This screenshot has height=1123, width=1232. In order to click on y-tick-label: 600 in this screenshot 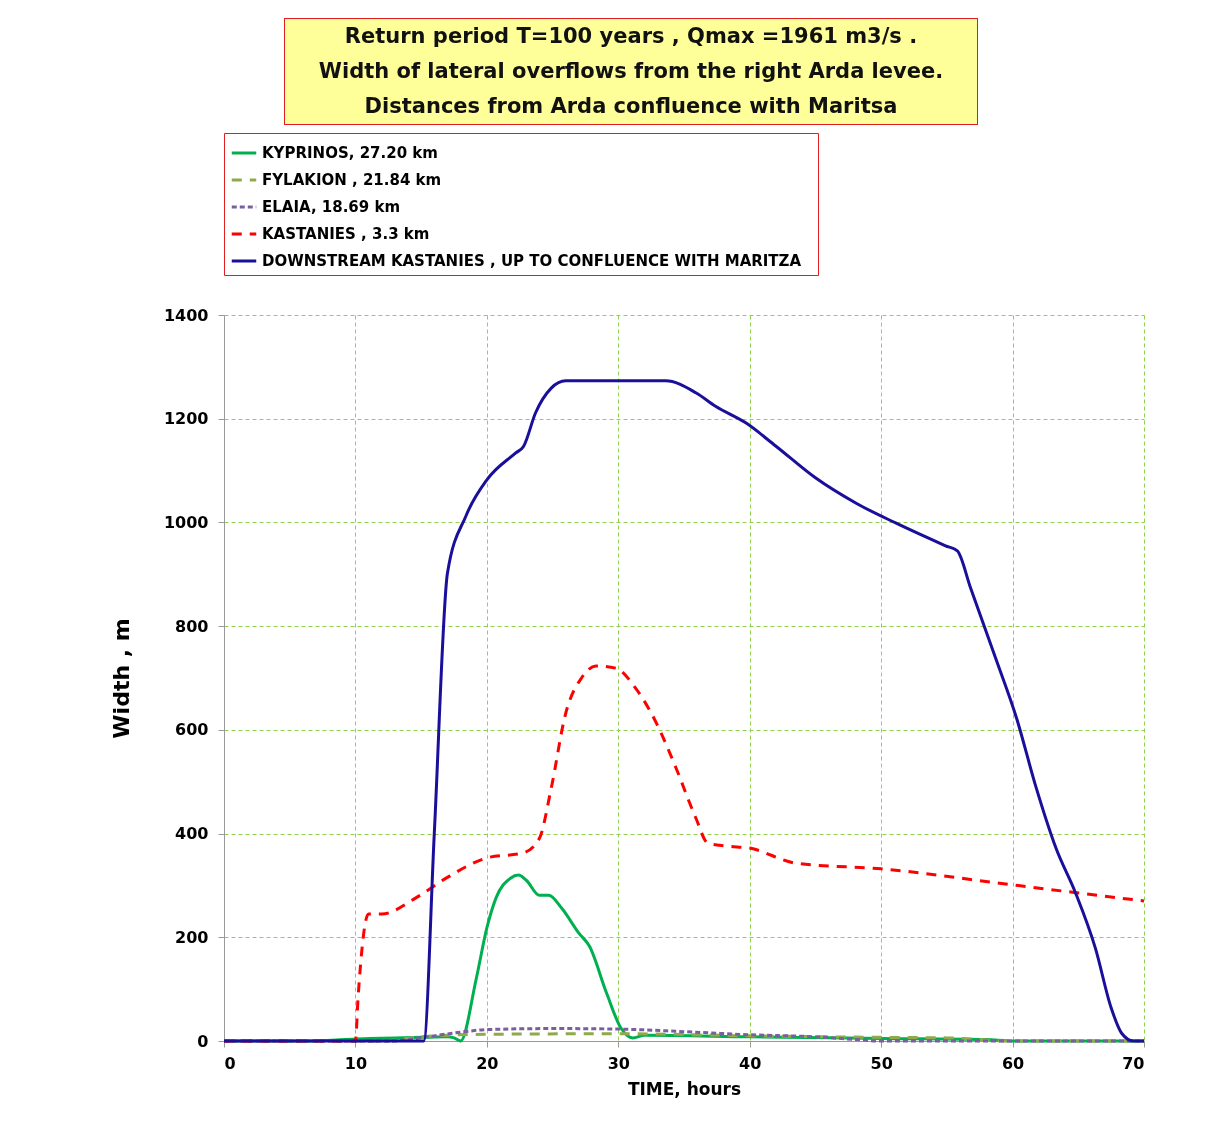, I will do `click(192, 730)`.